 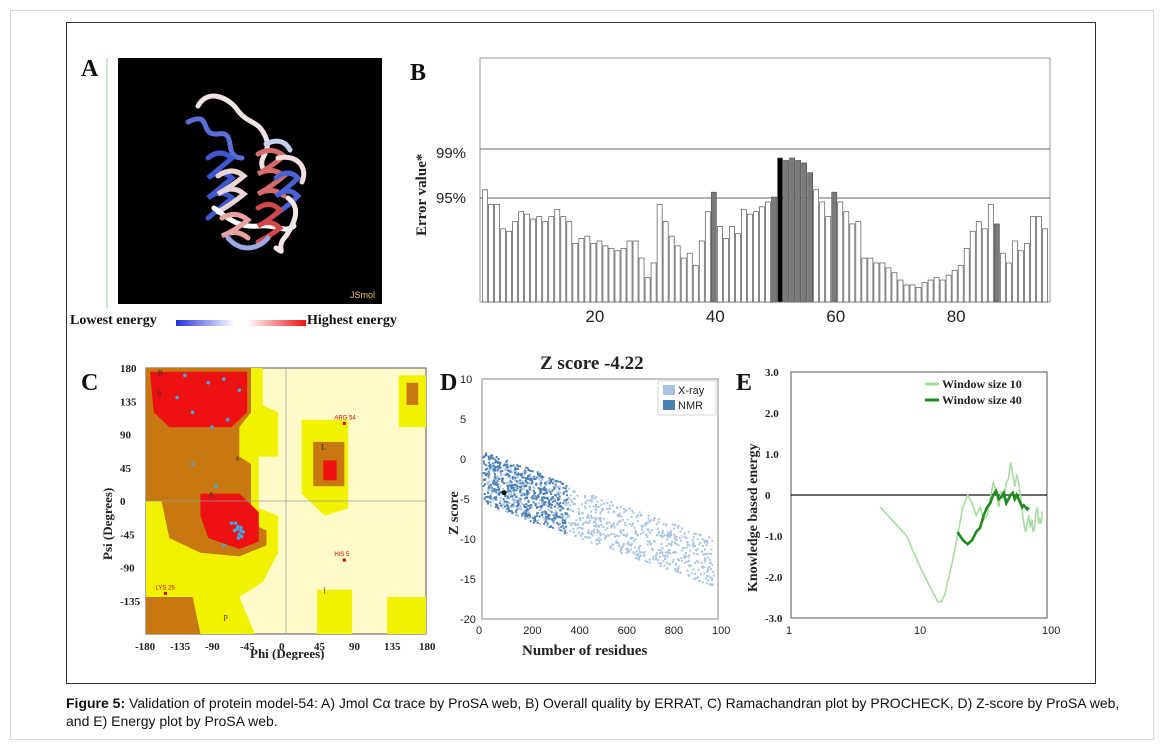 What do you see at coordinates (282, 647) in the screenshot?
I see `rama-x-tick: 0` at bounding box center [282, 647].